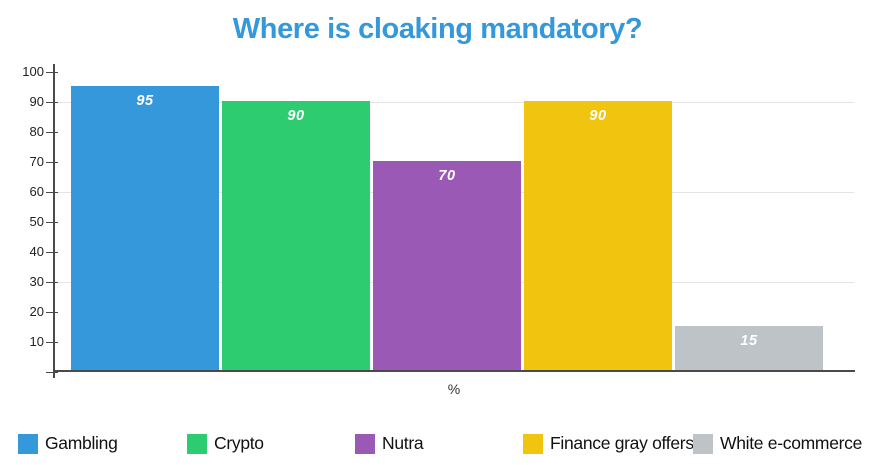 This screenshot has width=875, height=465. What do you see at coordinates (749, 341) in the screenshot?
I see `bar-value-label: 15` at bounding box center [749, 341].